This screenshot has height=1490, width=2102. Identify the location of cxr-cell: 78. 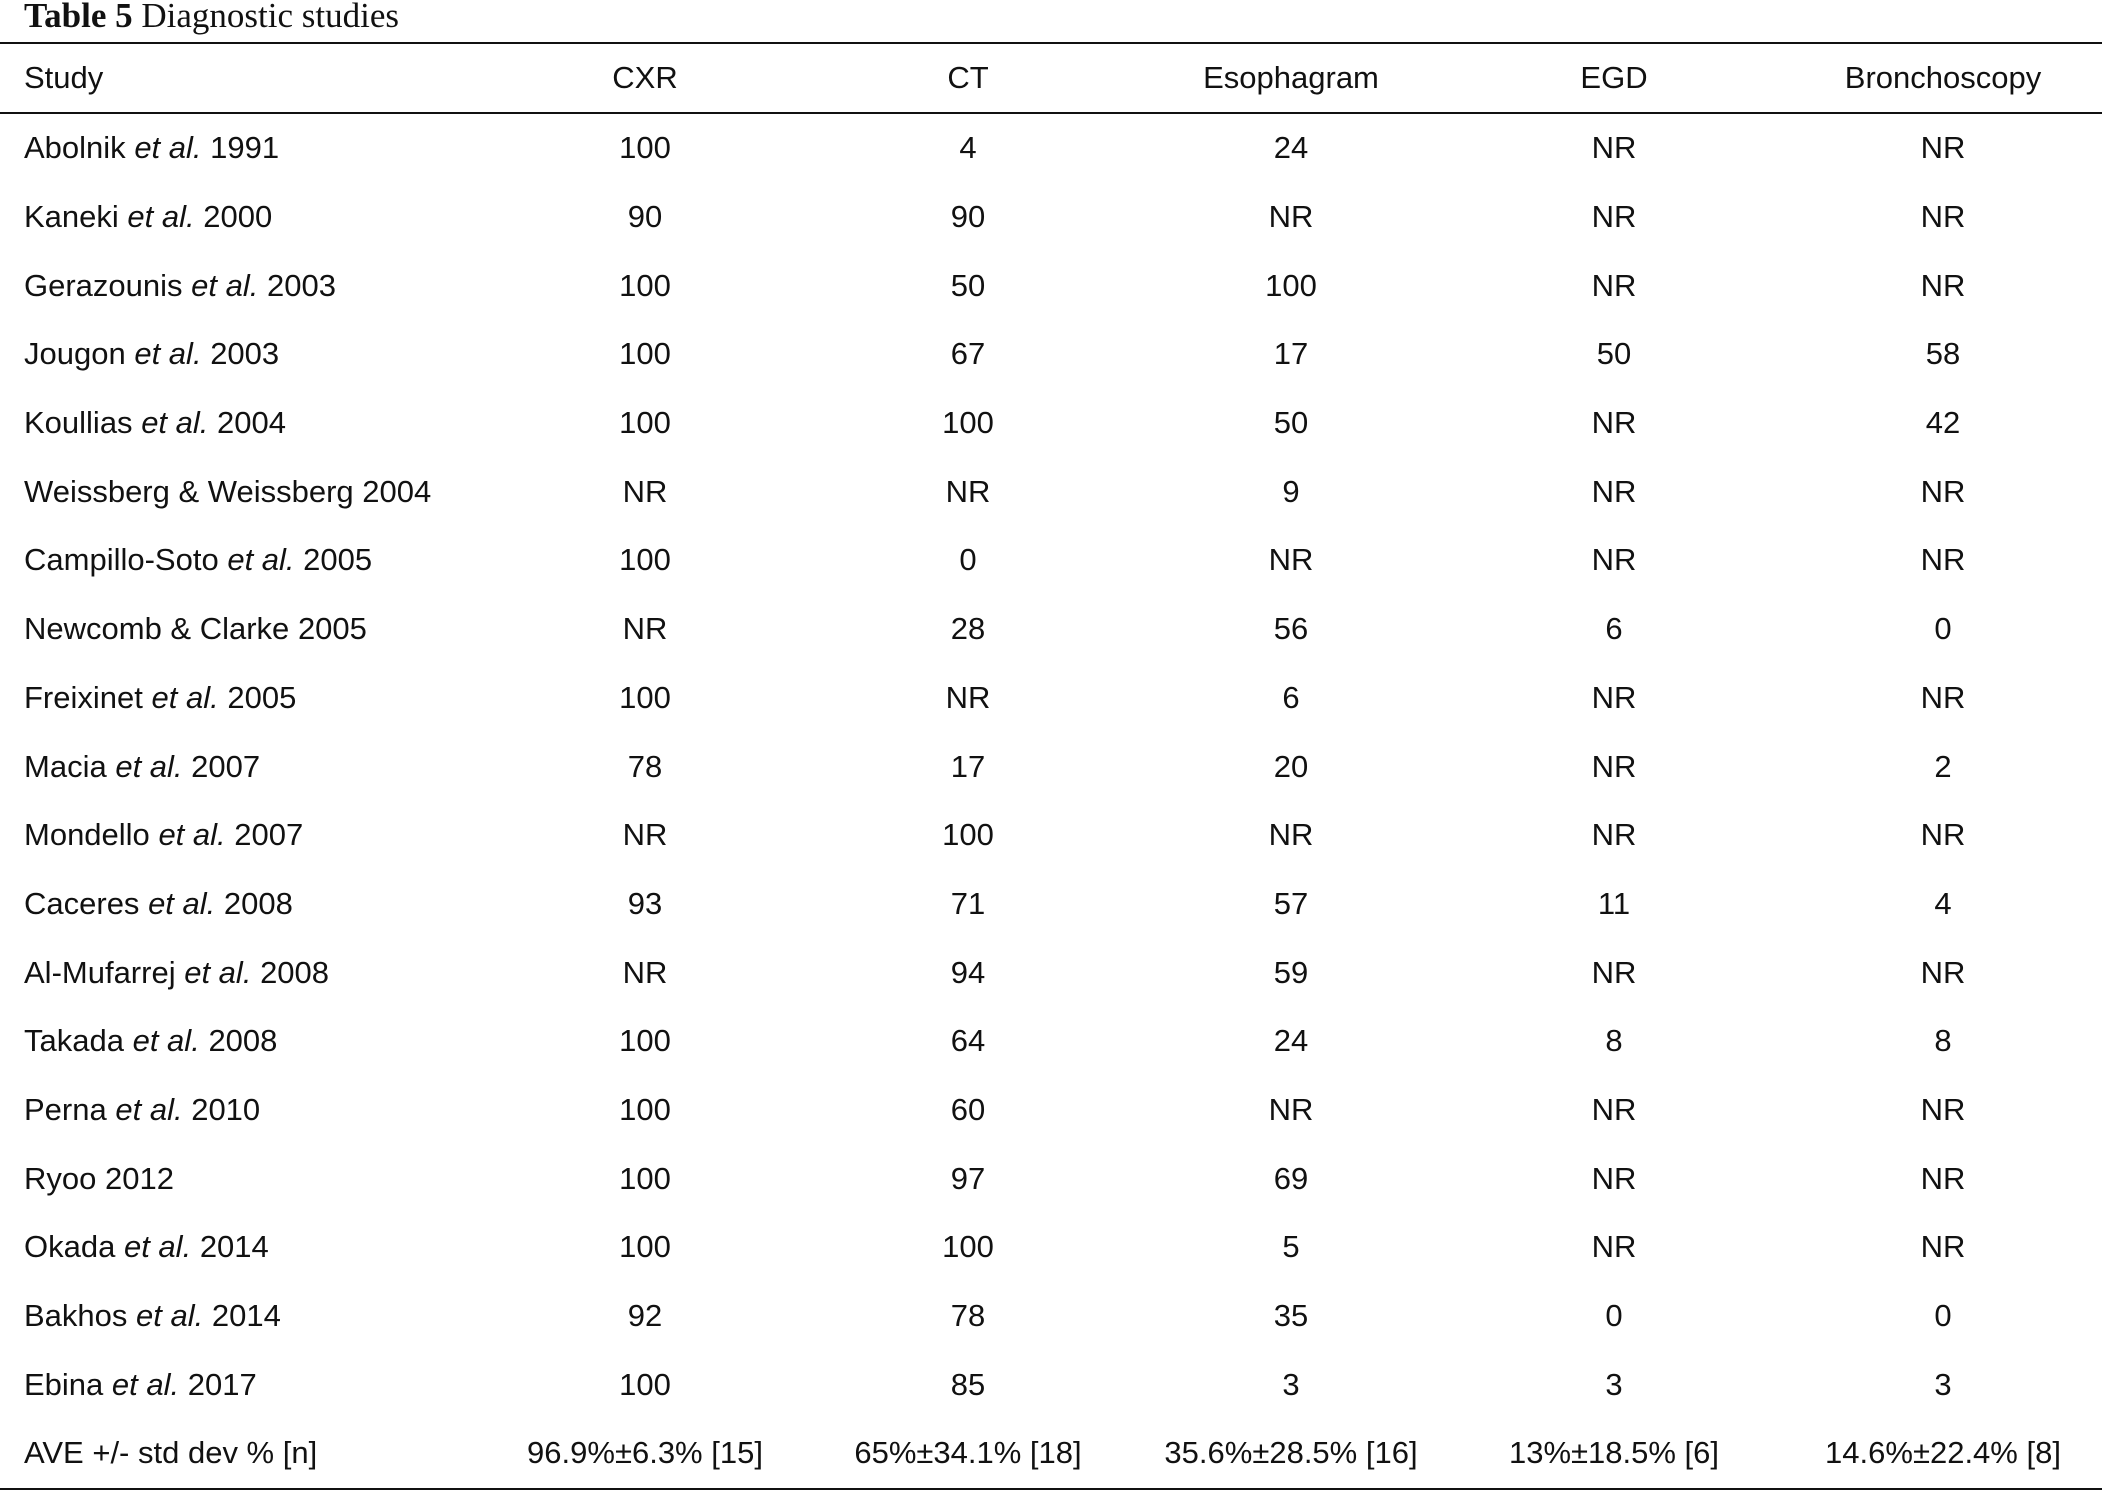
(645, 766).